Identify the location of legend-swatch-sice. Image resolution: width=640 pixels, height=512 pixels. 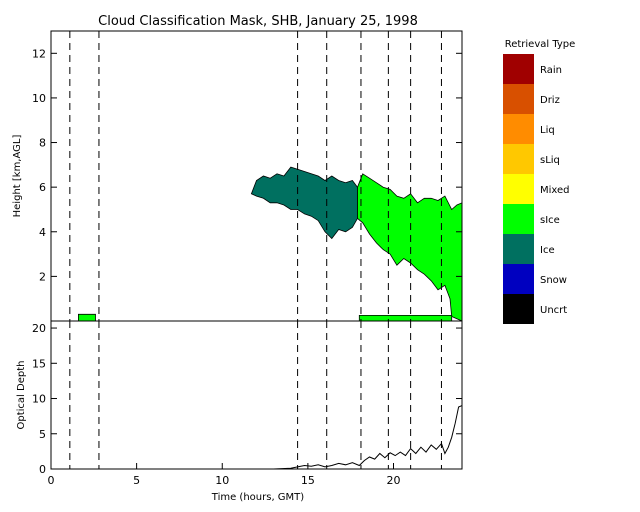
(518, 219).